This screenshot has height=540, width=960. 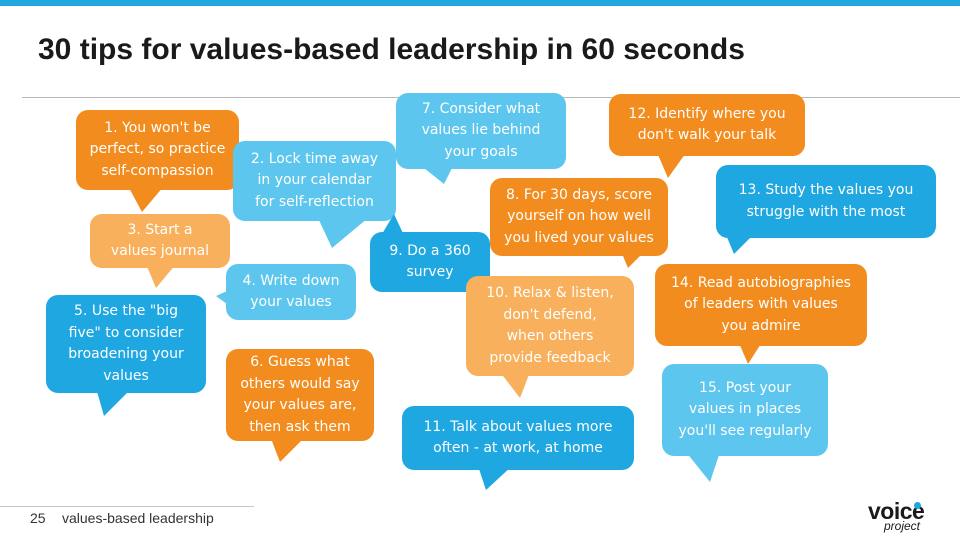 I want to click on logo-wordmark-top: voice, so click(x=896, y=511).